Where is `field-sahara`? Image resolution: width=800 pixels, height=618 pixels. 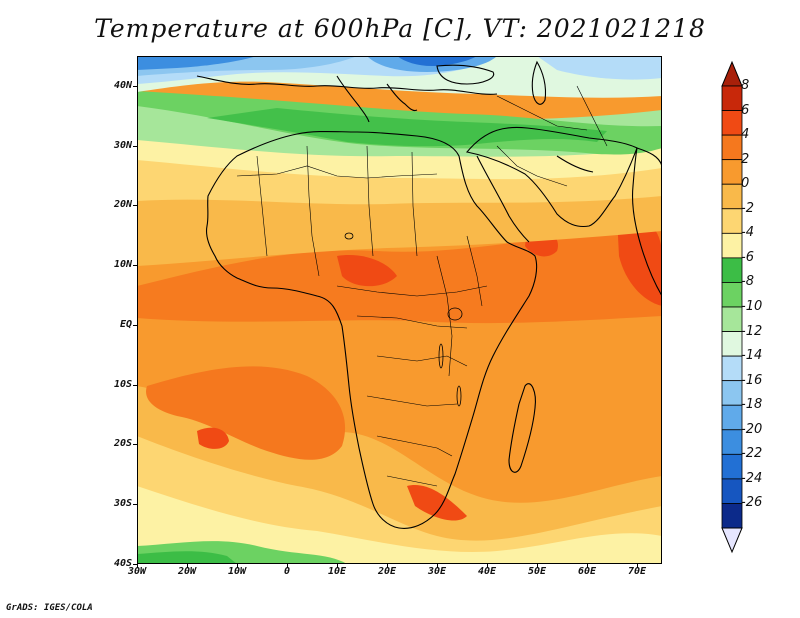 field-sahara is located at coordinates (399, 180).